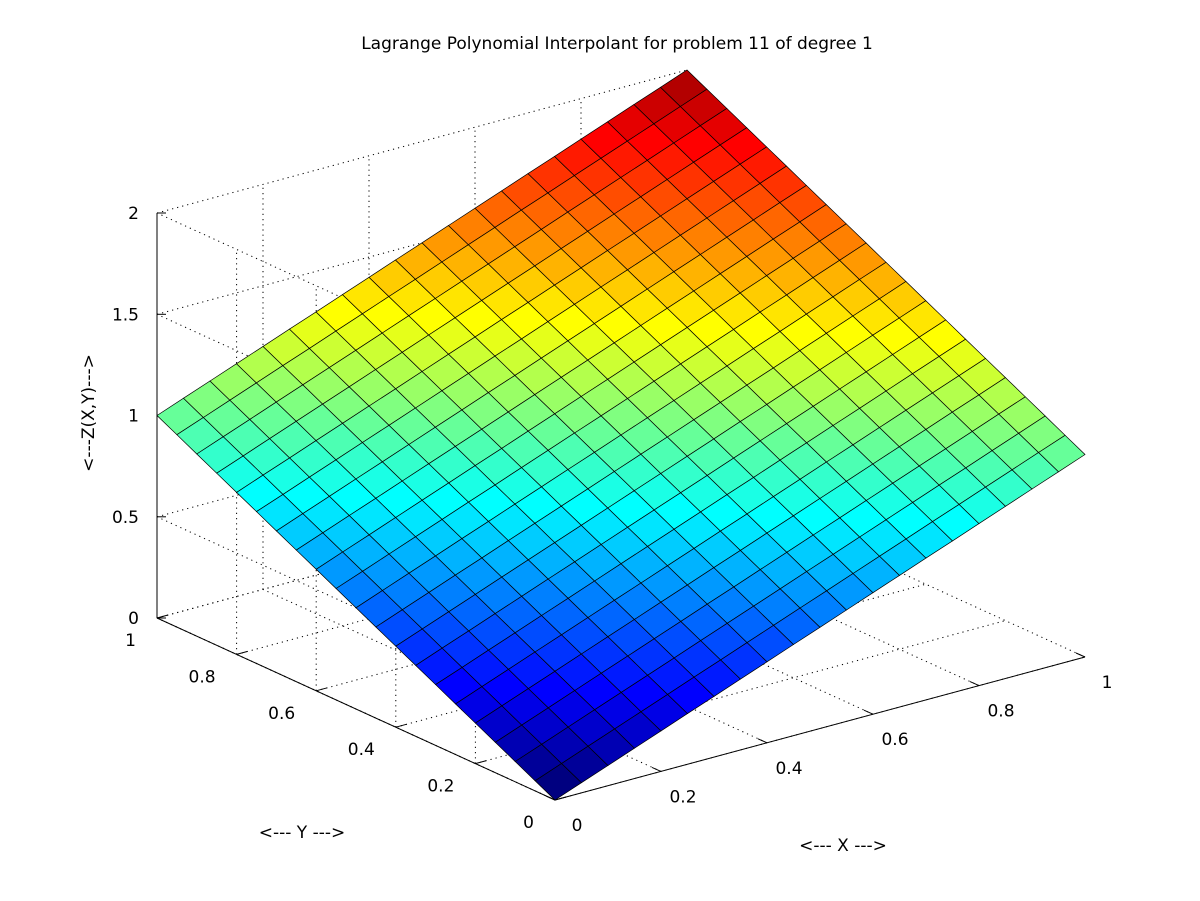 The image size is (1200, 901). I want to click on z-tick-label: 1.5, so click(125, 315).